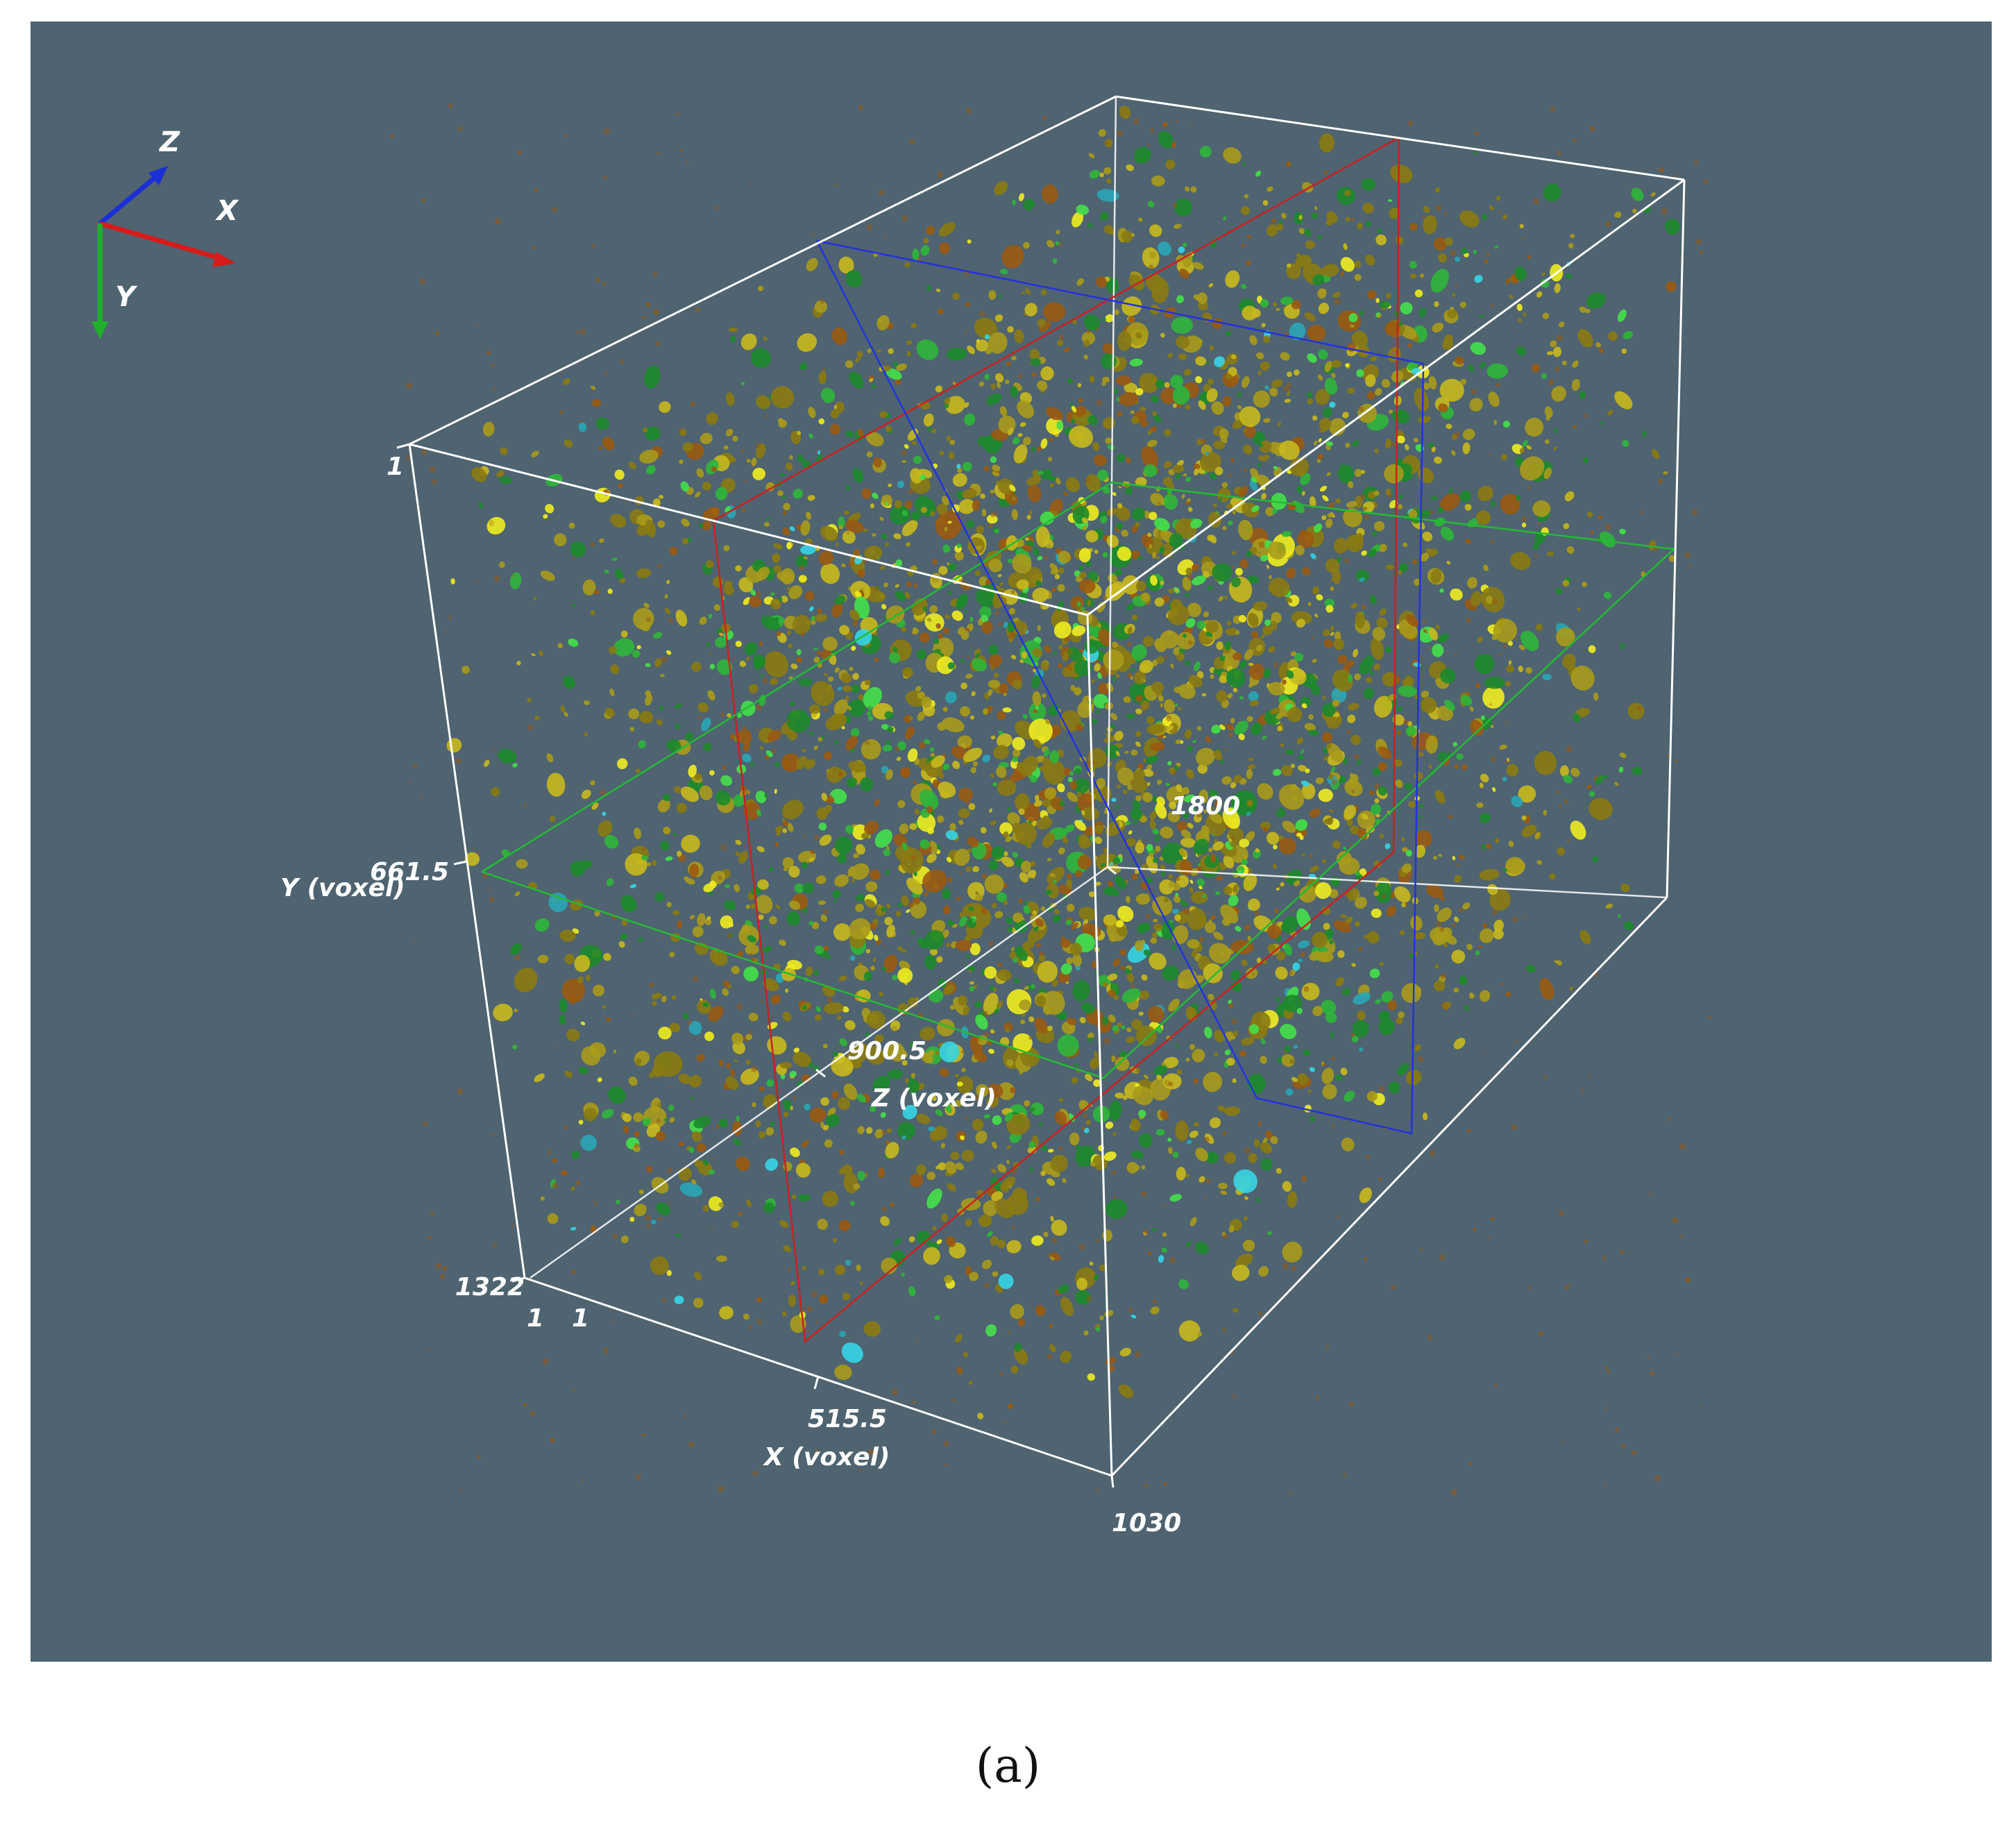 This screenshot has width=2016, height=1829. Describe the element at coordinates (581, 1318) in the screenshot. I see `x-tick-label-start: 1` at that location.